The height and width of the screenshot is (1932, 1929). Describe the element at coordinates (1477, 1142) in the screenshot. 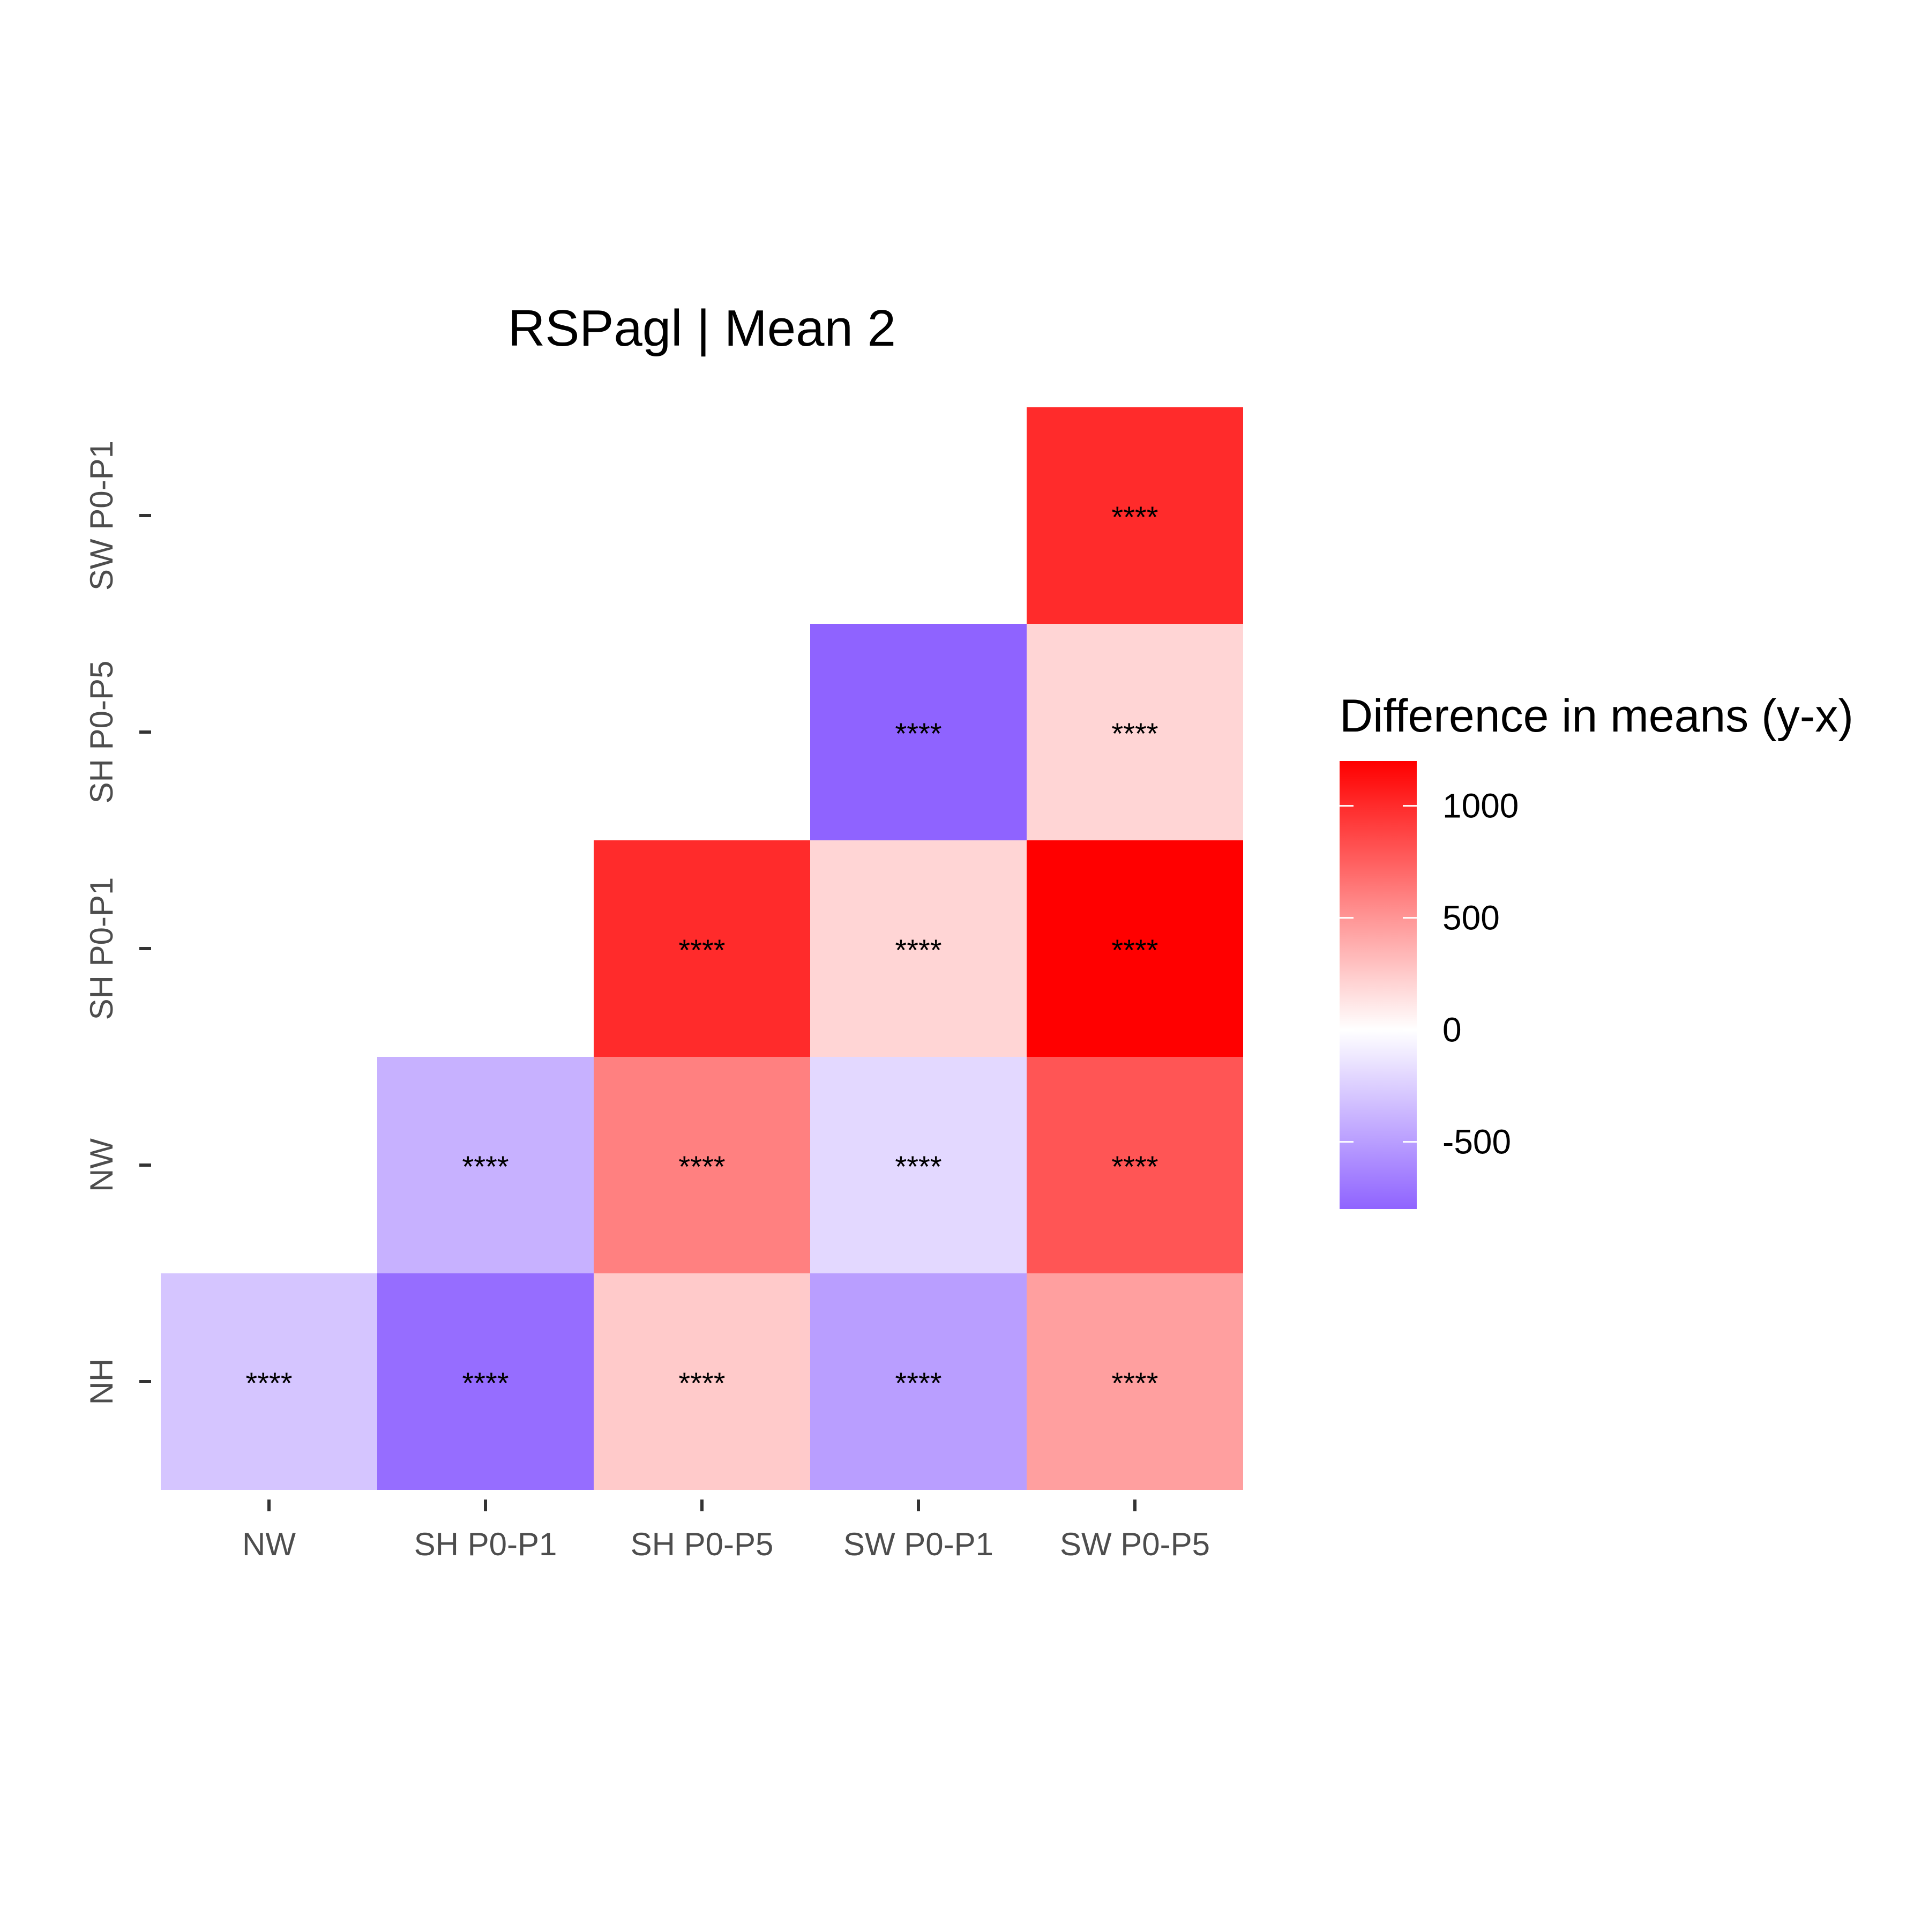

I see `legend-tick-label: -500` at that location.